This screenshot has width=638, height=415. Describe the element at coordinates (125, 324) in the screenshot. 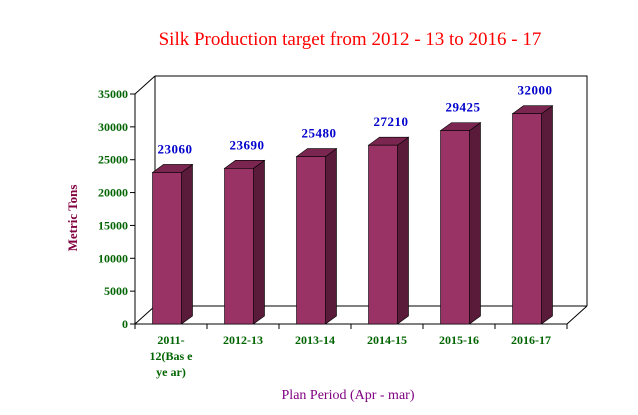

I see `y-tick-label: 0` at that location.